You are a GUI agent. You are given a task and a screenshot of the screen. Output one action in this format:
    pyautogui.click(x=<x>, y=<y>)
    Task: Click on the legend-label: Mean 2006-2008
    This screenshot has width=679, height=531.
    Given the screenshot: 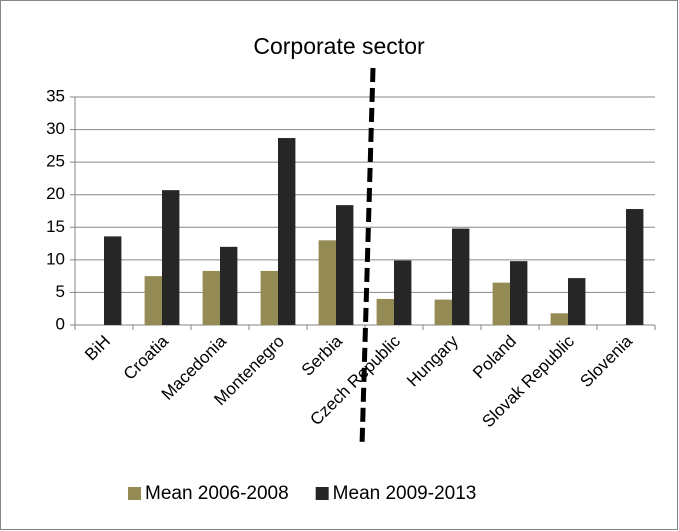 What is the action you would take?
    pyautogui.click(x=217, y=493)
    